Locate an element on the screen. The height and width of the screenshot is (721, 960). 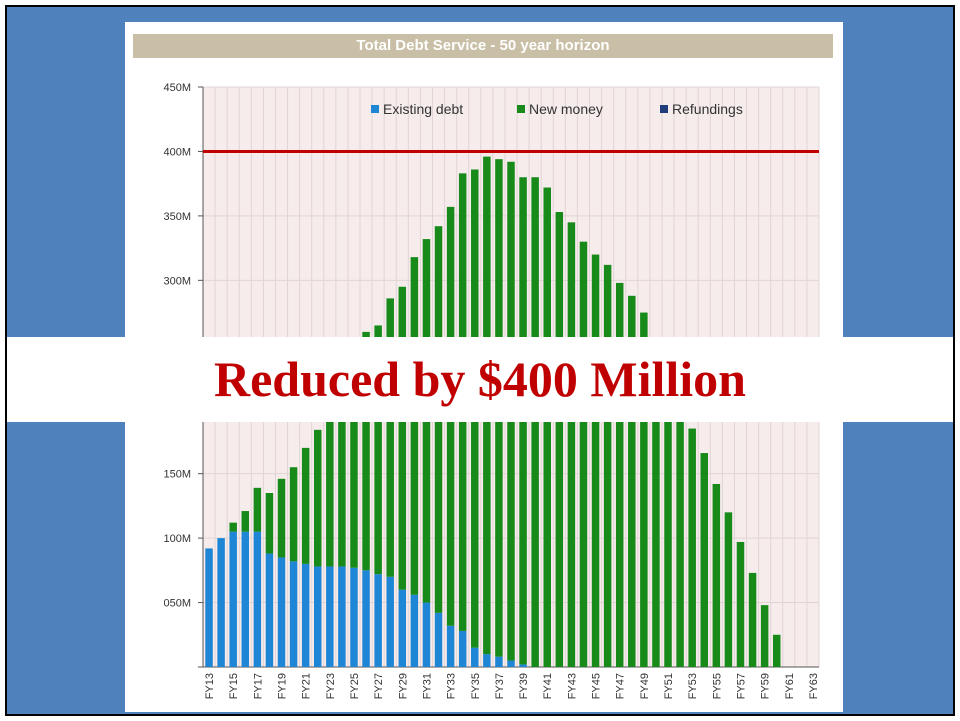
x-tick-label: FY57 is located at coordinates (741, 686).